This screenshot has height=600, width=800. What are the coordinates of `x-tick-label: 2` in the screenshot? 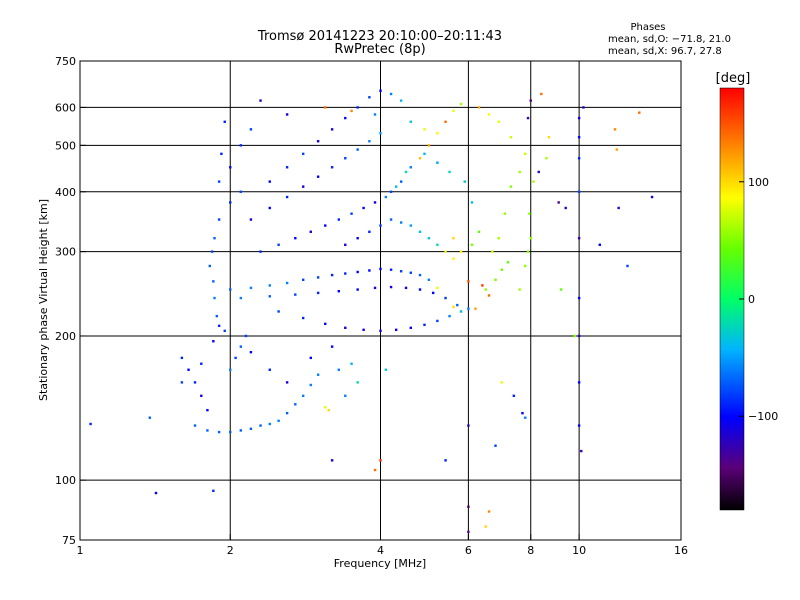 It's located at (230, 550).